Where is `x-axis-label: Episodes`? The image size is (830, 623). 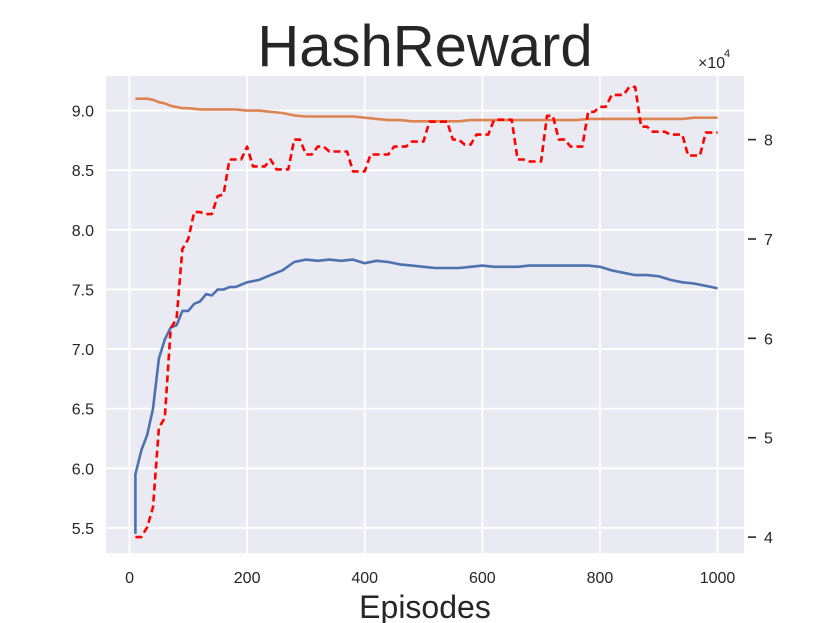
x-axis-label: Episodes is located at coordinates (425, 606).